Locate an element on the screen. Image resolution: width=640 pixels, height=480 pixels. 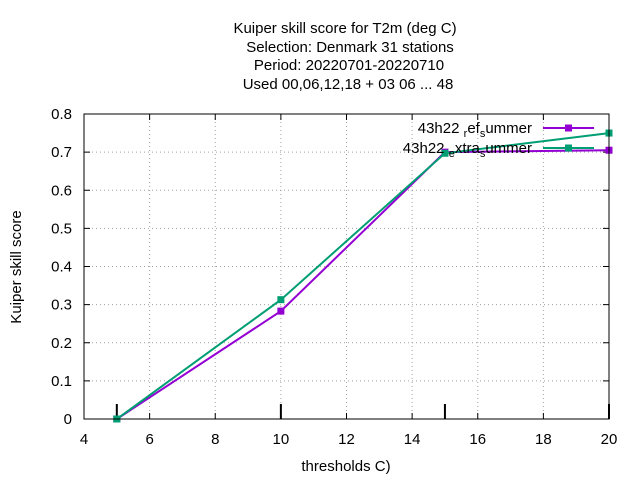
y-tick-label: 0 is located at coordinates (68, 419).